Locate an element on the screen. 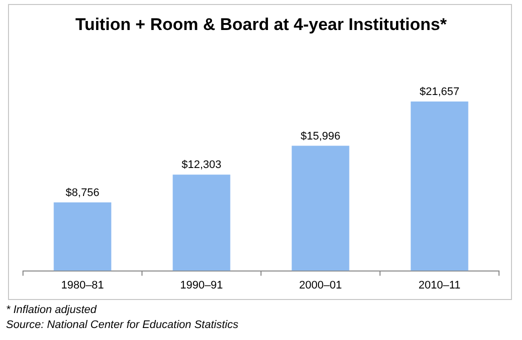  data-label: $12,303 is located at coordinates (202, 165).